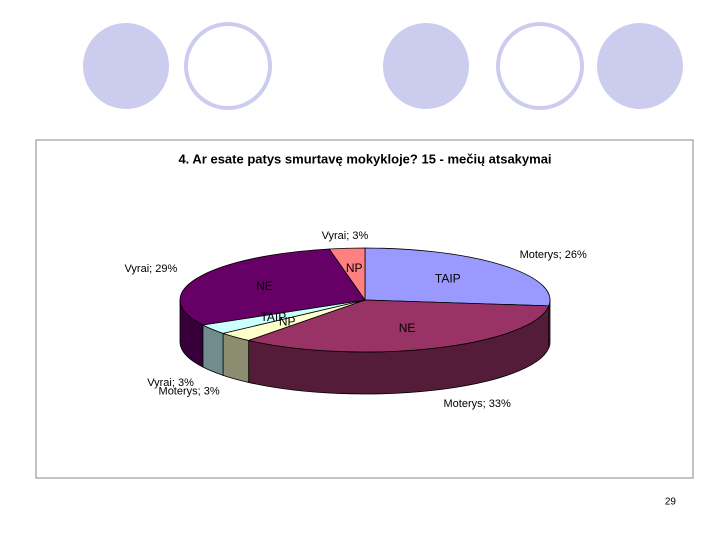 This screenshot has height=540, width=720. Describe the element at coordinates (189, 391) in the screenshot. I see `slice-value-label: Moterys; 3%` at that location.